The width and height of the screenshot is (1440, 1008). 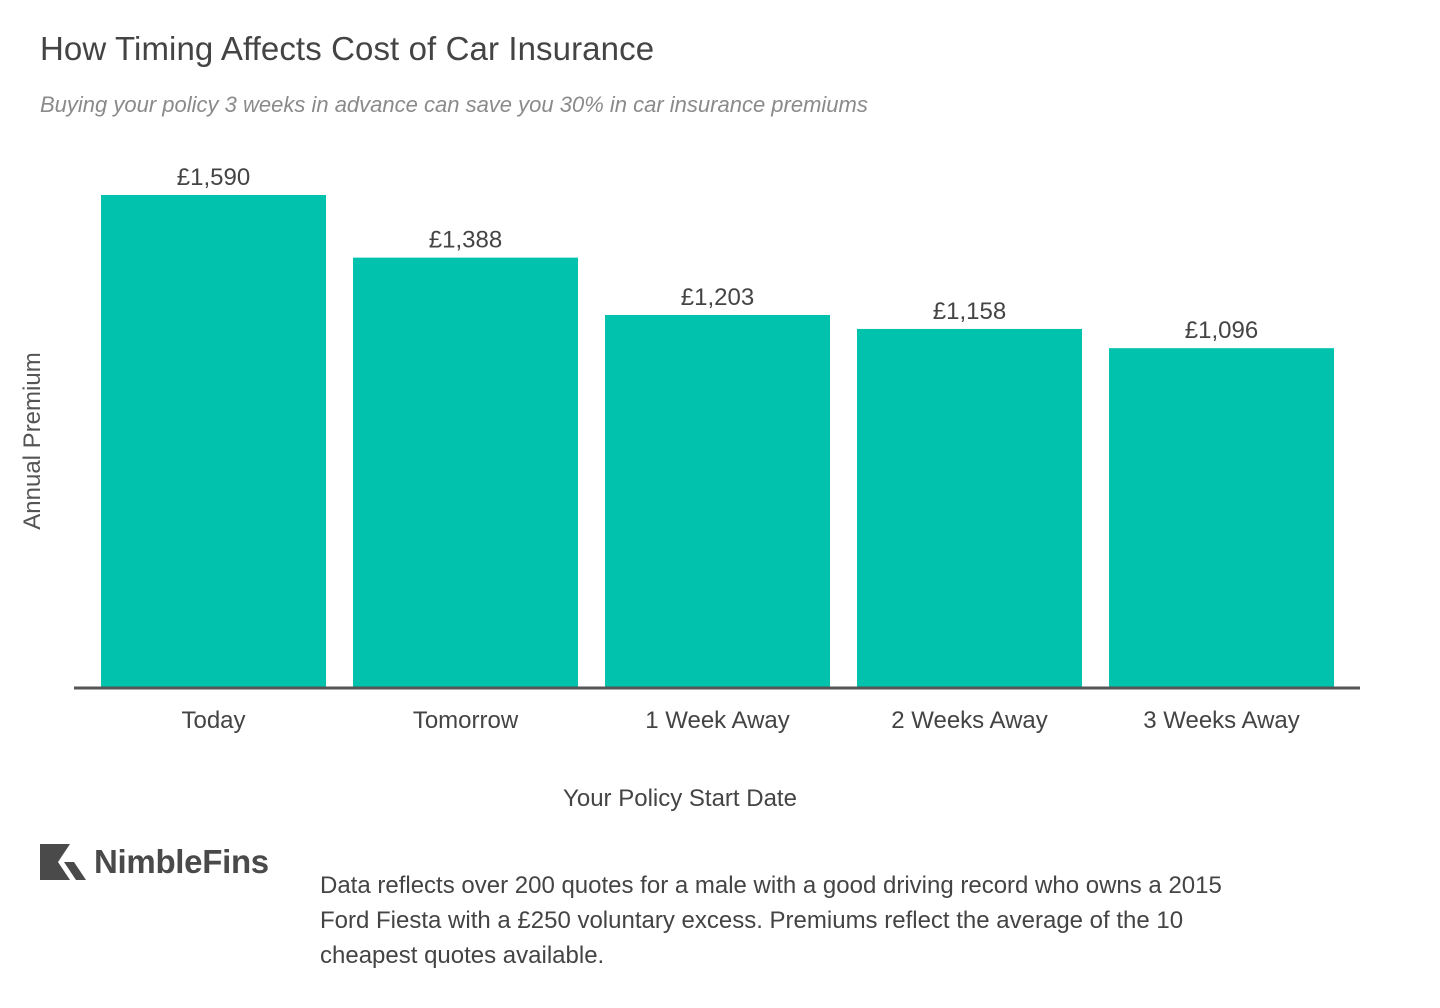 I want to click on brand-logo: NimbleFins, so click(x=154, y=862).